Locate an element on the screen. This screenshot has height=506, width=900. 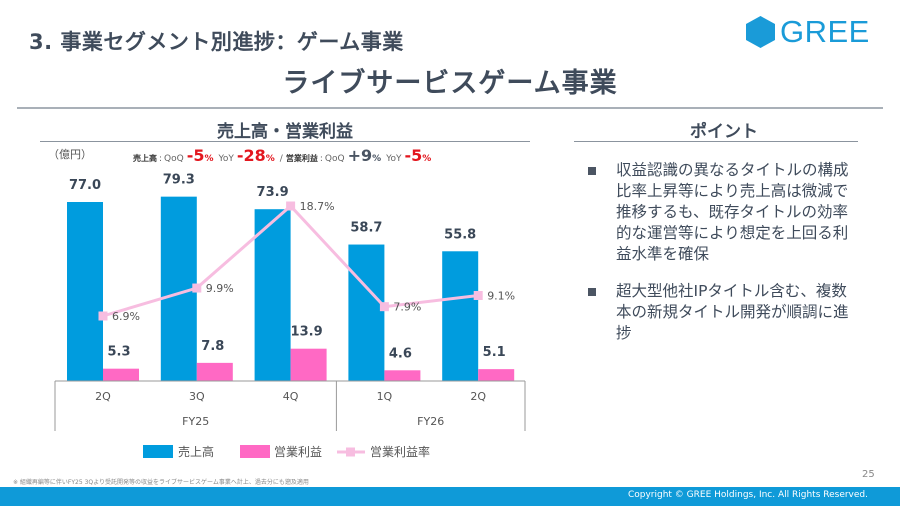
logo-text: GREE is located at coordinates (825, 31).